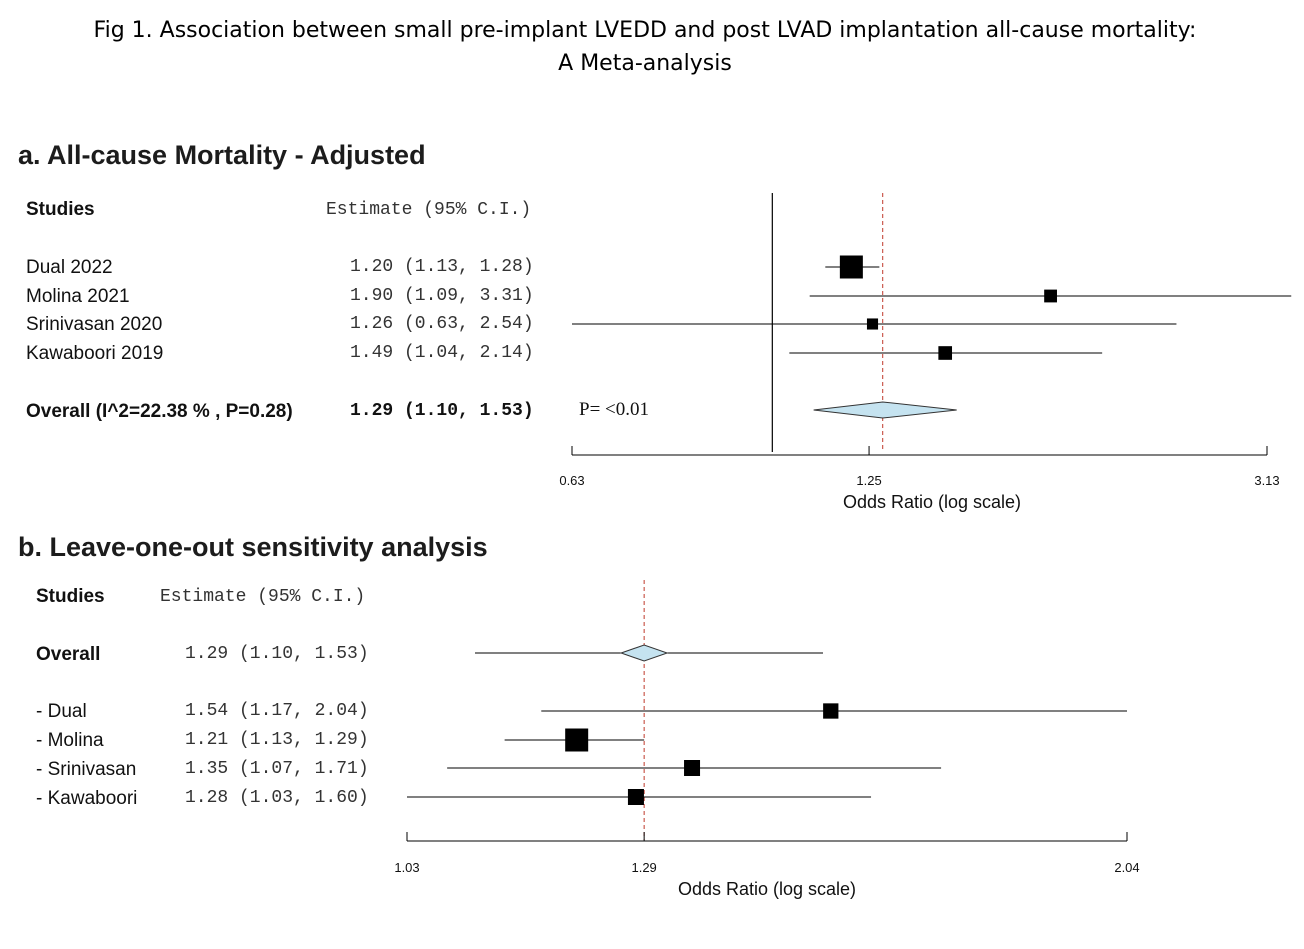 The width and height of the screenshot is (1304, 949). Describe the element at coordinates (253, 547) in the screenshot. I see `panel-b-title: b. Leave-one-out sensitivity analysis` at that location.